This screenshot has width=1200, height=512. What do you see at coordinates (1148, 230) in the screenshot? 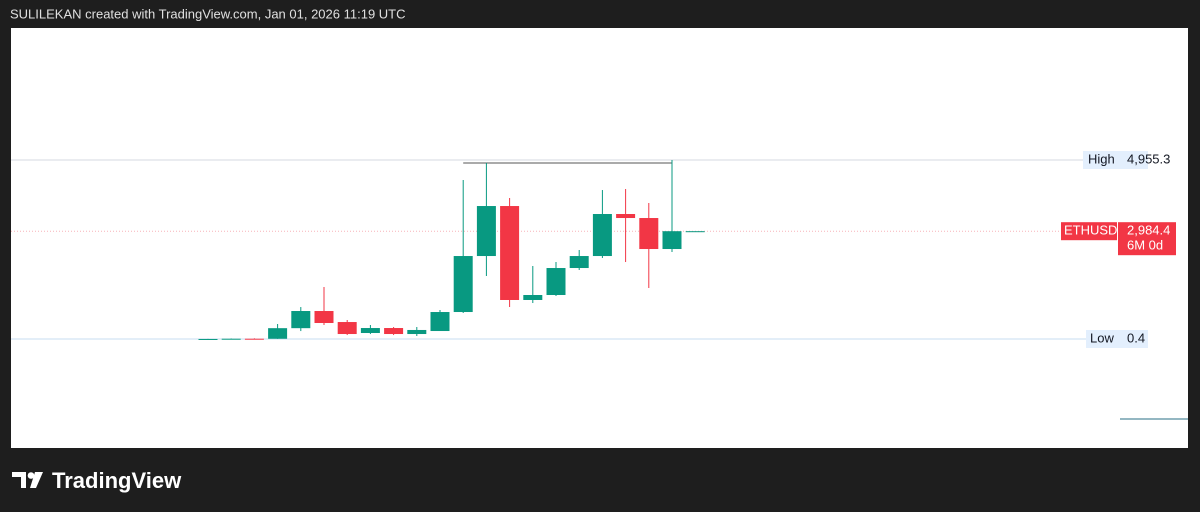
I see `price-value: 2,984.4` at bounding box center [1148, 230].